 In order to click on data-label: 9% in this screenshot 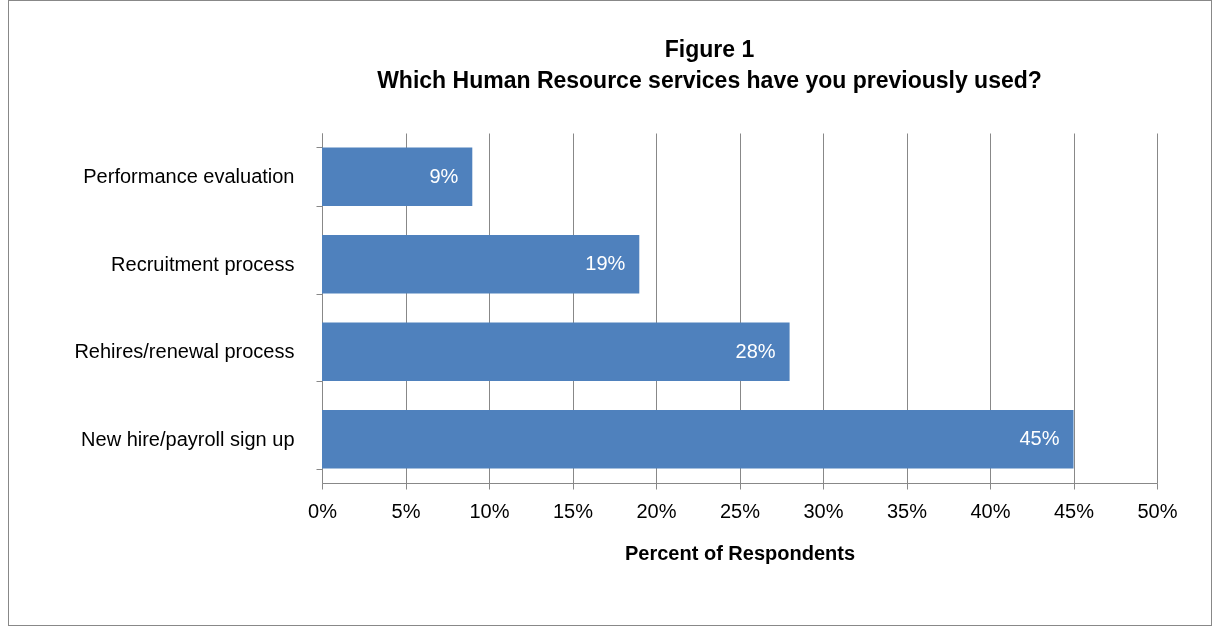, I will do `click(444, 175)`.